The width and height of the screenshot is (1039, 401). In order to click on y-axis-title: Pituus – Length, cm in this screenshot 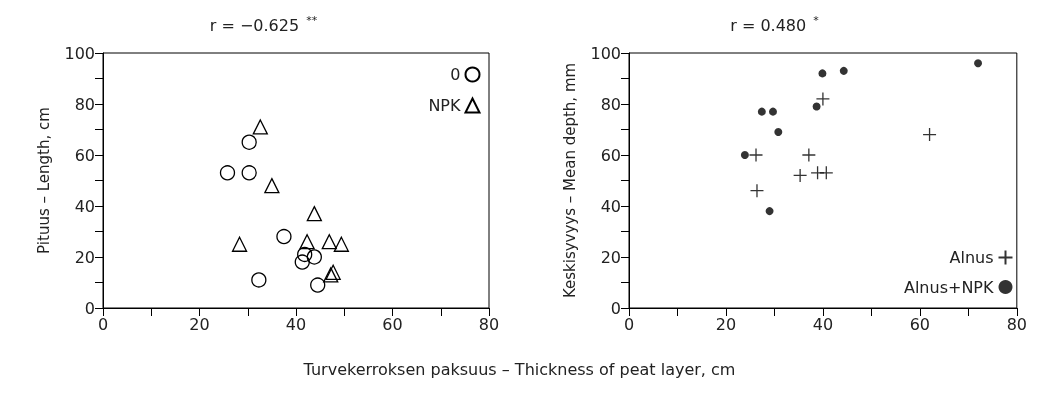, I will do `click(43, 180)`.